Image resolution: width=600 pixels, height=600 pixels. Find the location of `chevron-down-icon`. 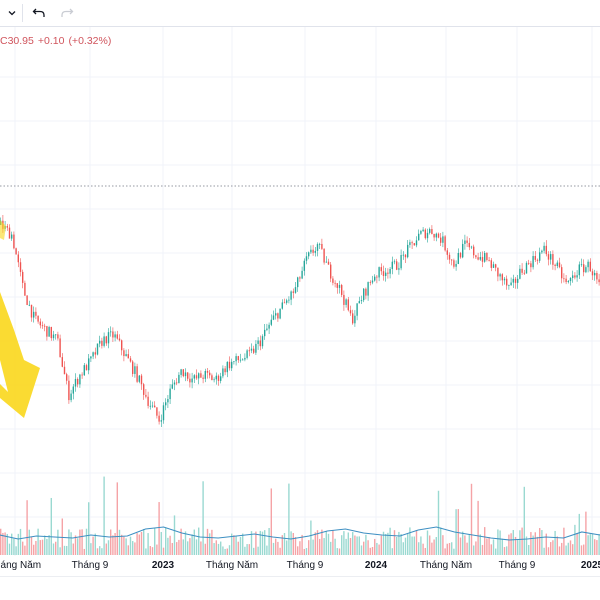

chevron-down-icon is located at coordinates (12, 13).